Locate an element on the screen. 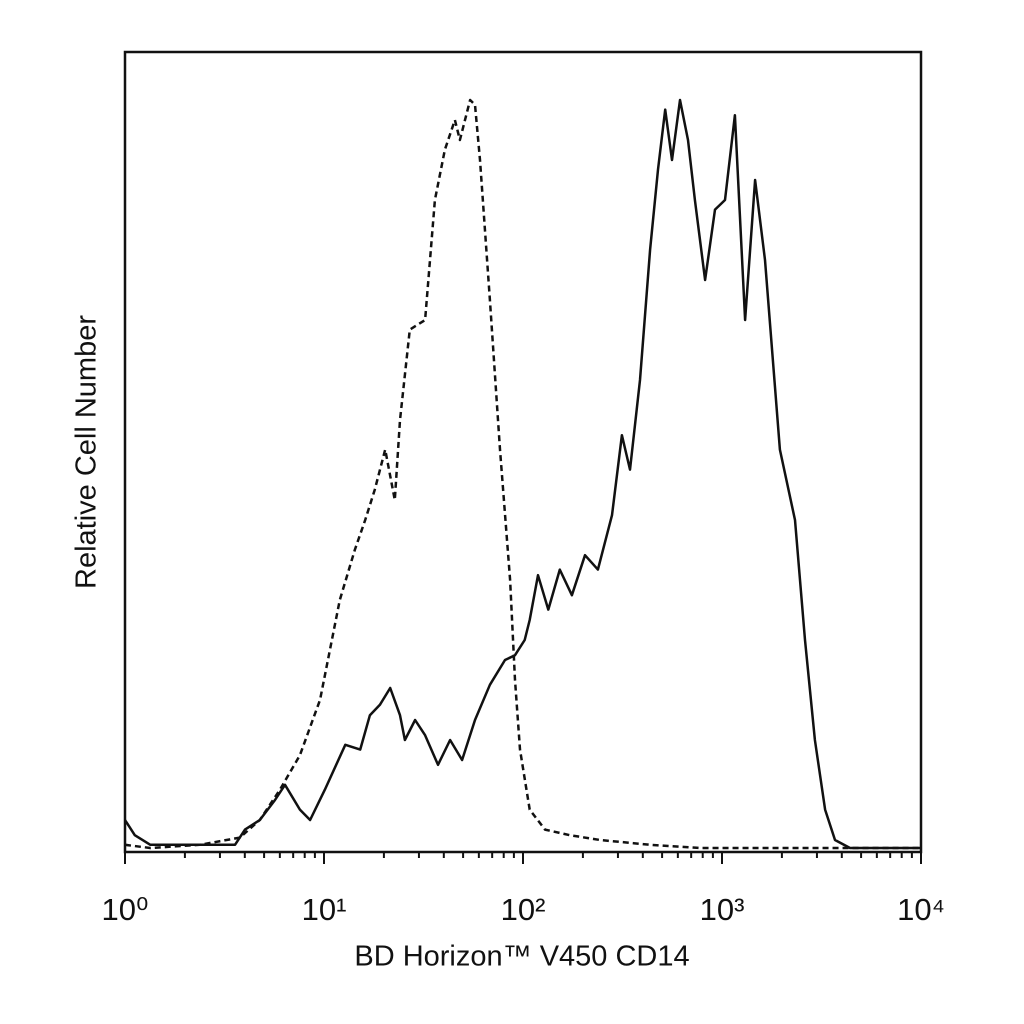 This screenshot has width=1024, height=1024. x-tick-label: 10³ is located at coordinates (722, 909).